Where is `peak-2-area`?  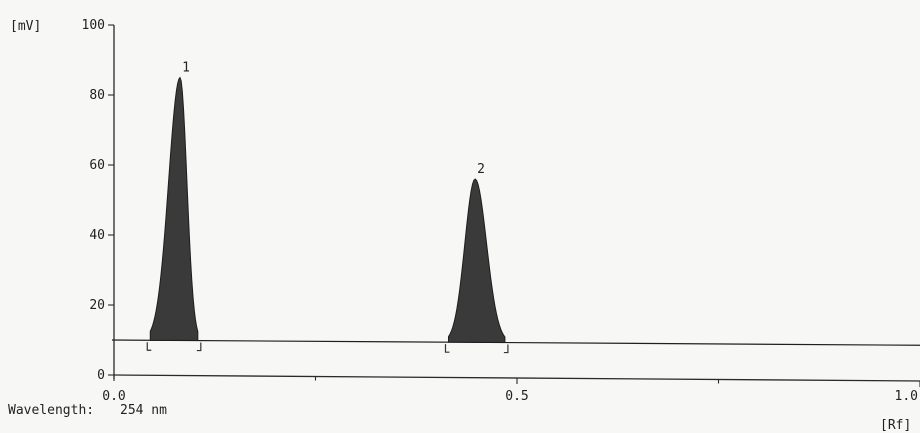
peak-2-area is located at coordinates (476, 261).